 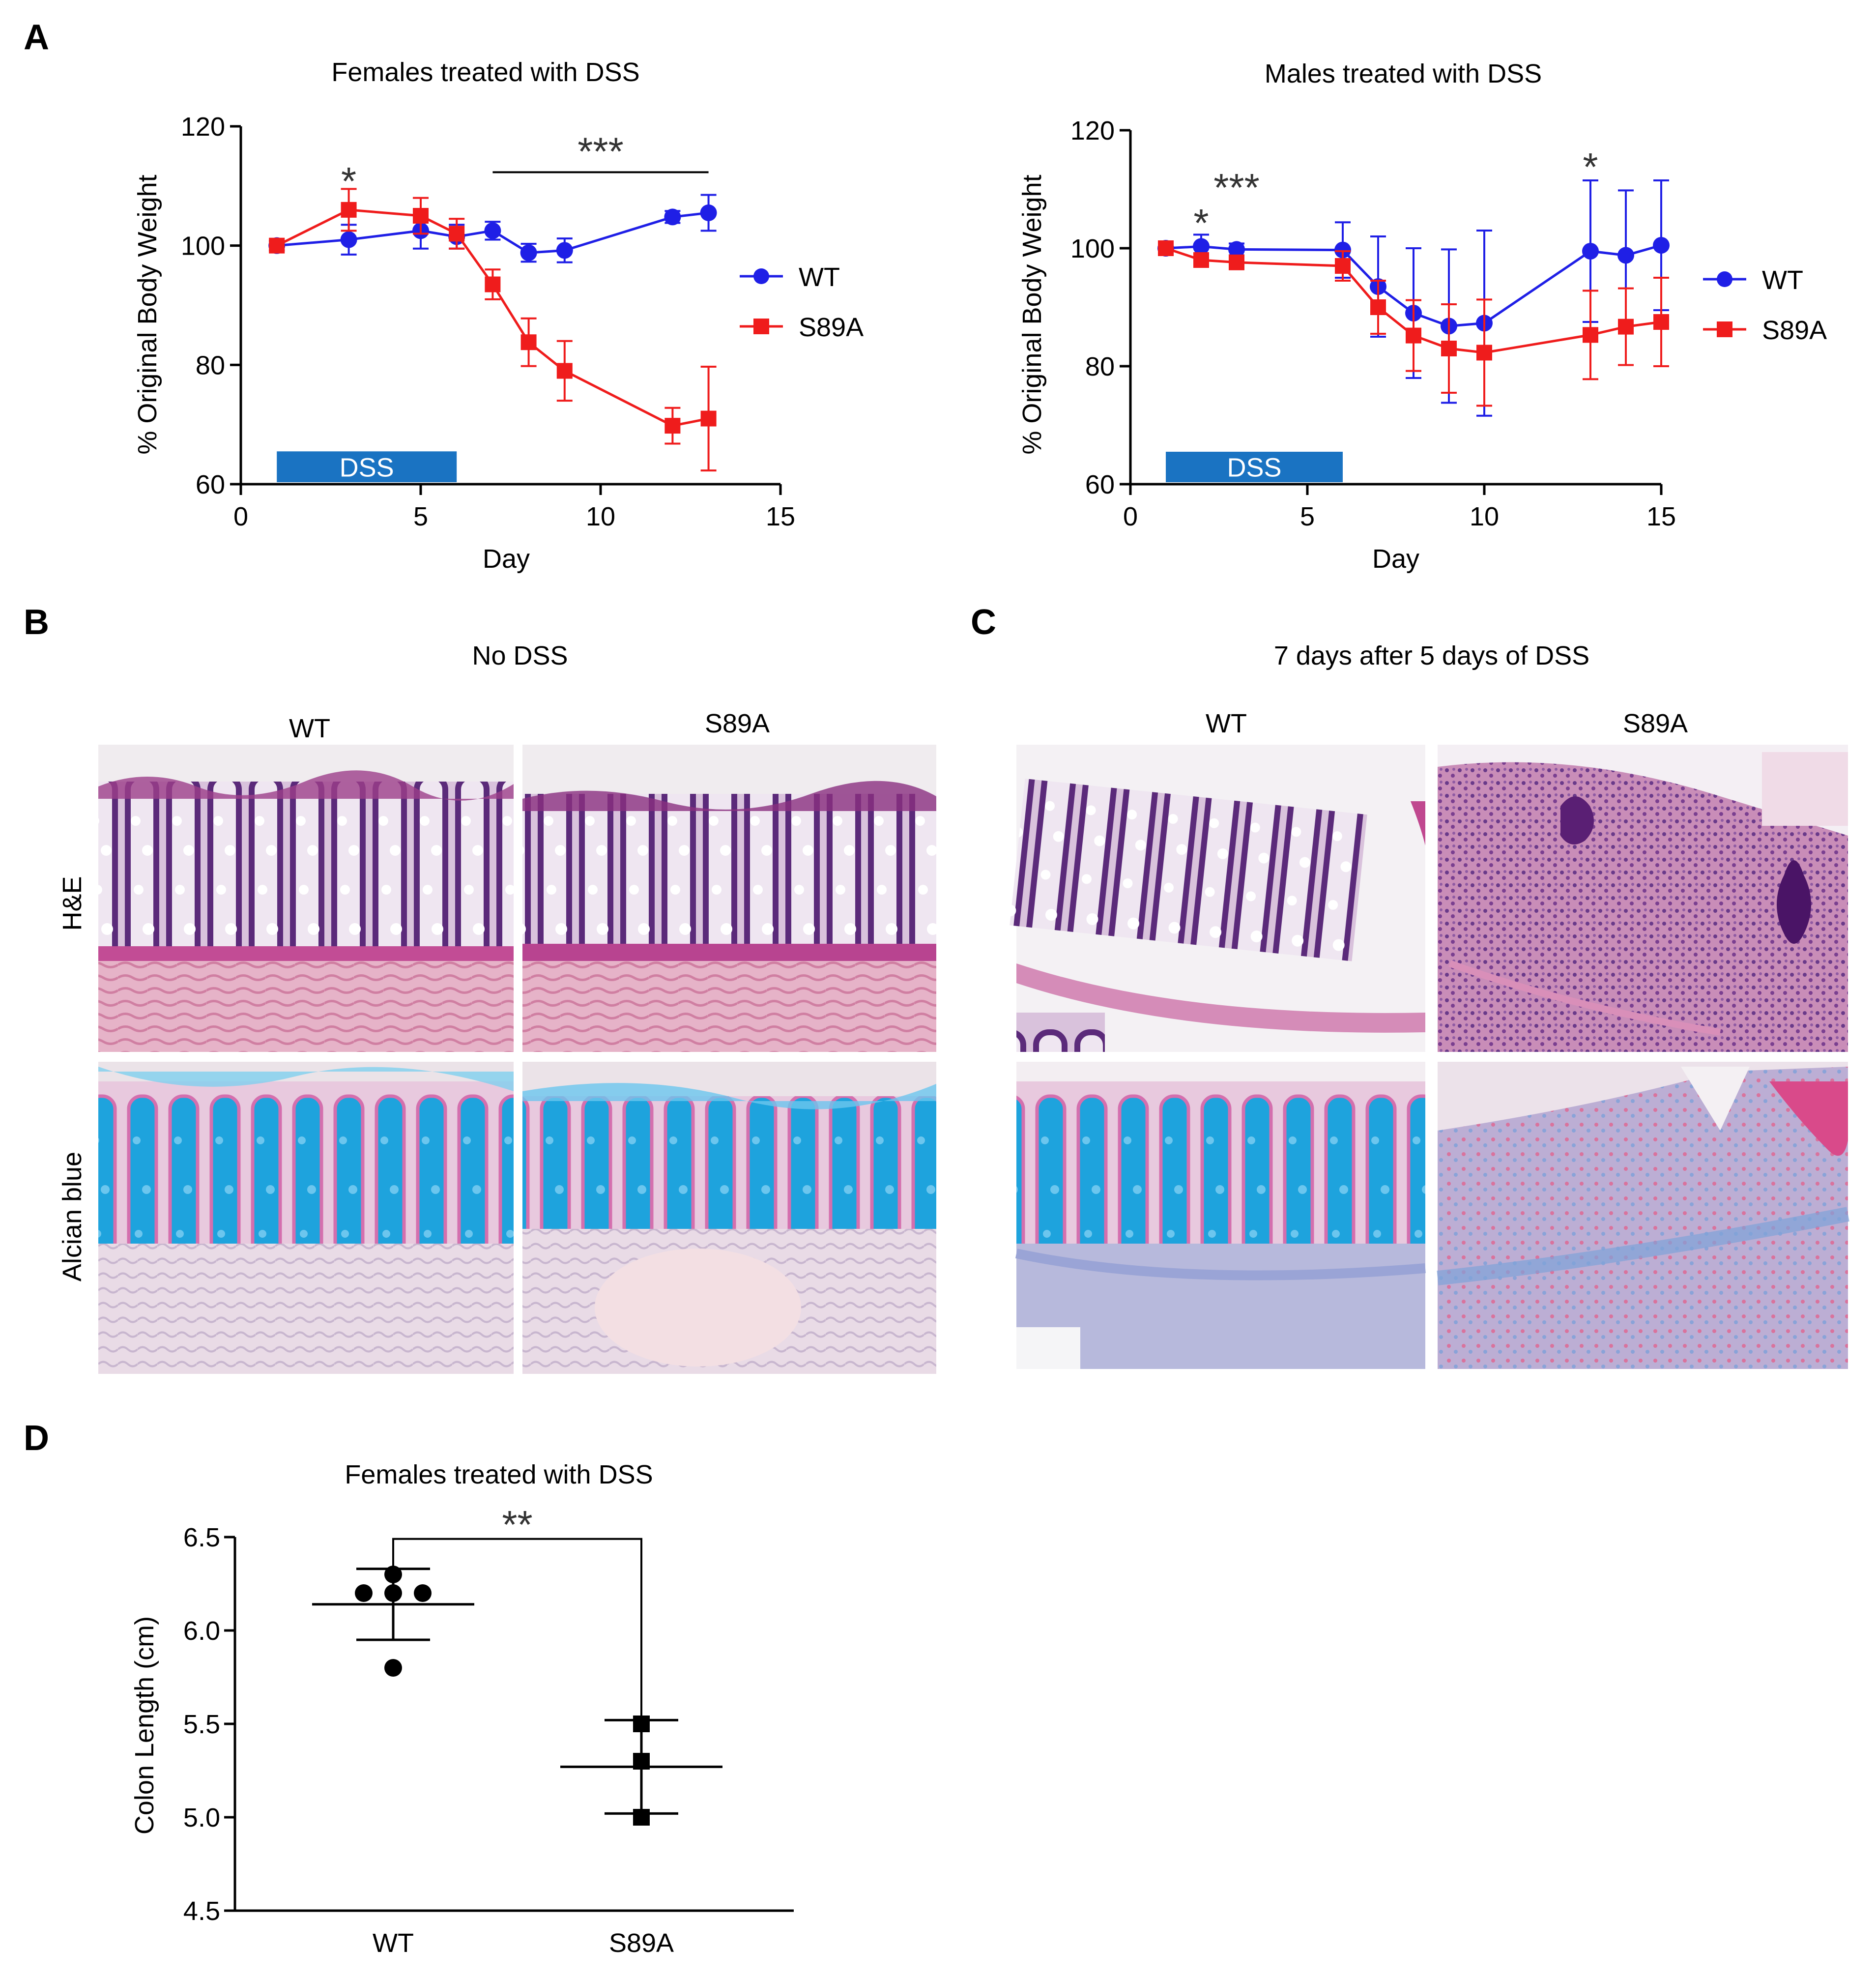 I want to click on y-axis-label: Colon Length (cm), so click(x=144, y=1725).